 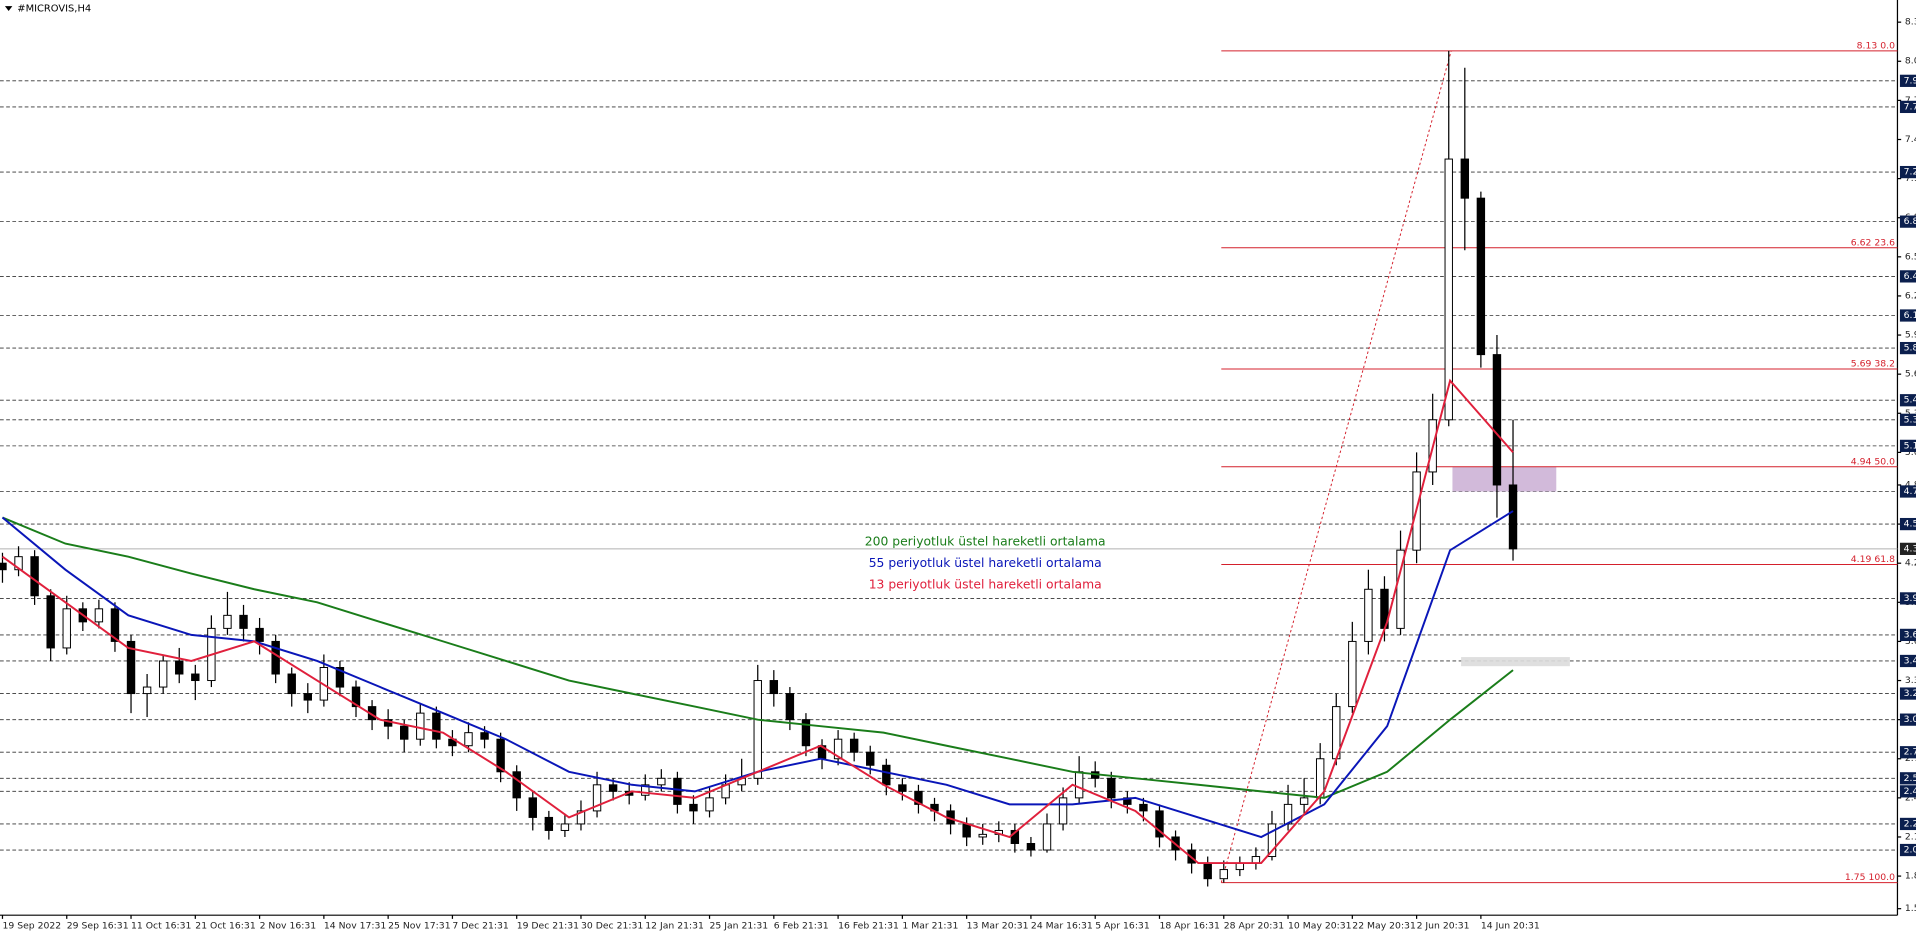 I want to click on x-tick-label: 2 Jun 20:31, so click(x=1443, y=926).